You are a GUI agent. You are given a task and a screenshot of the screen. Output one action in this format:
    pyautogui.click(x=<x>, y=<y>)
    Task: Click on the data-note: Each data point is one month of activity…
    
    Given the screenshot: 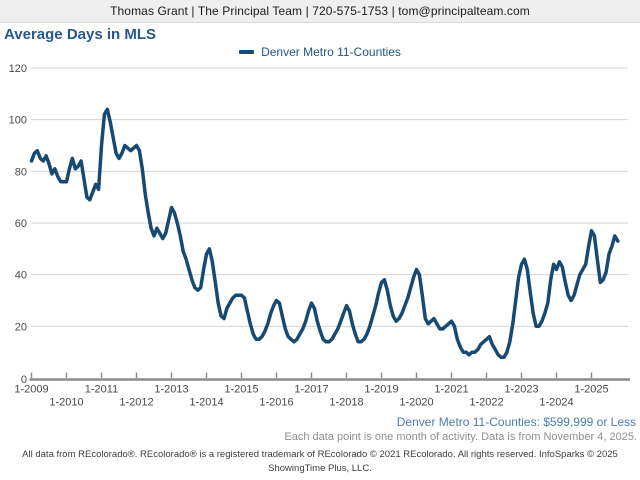 What is the action you would take?
    pyautogui.click(x=460, y=437)
    